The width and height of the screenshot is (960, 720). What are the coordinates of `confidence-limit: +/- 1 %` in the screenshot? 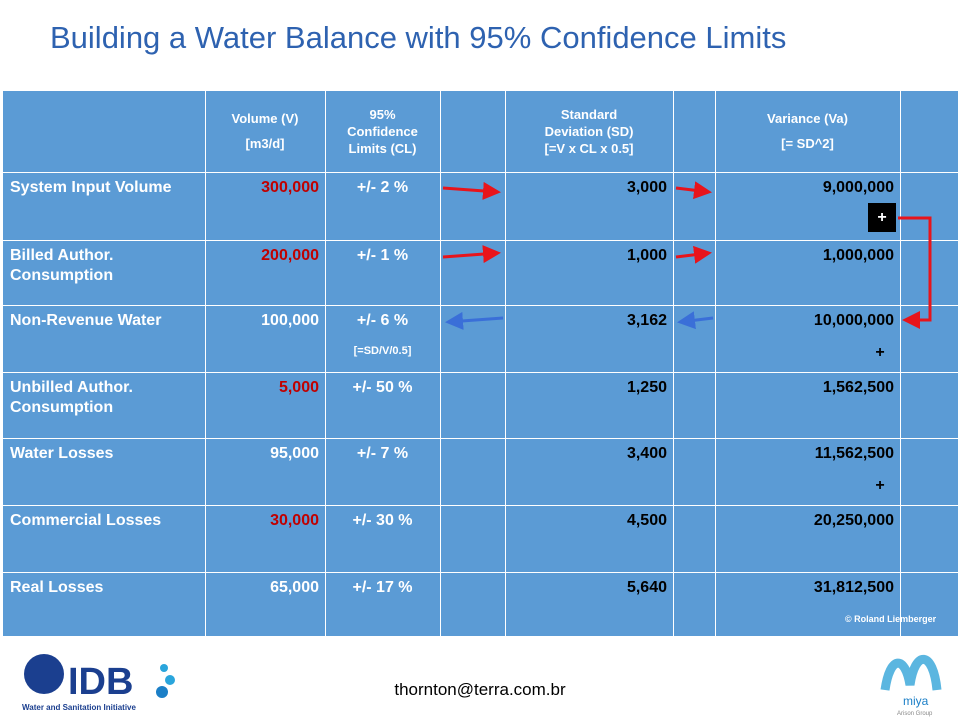 It's located at (382, 255).